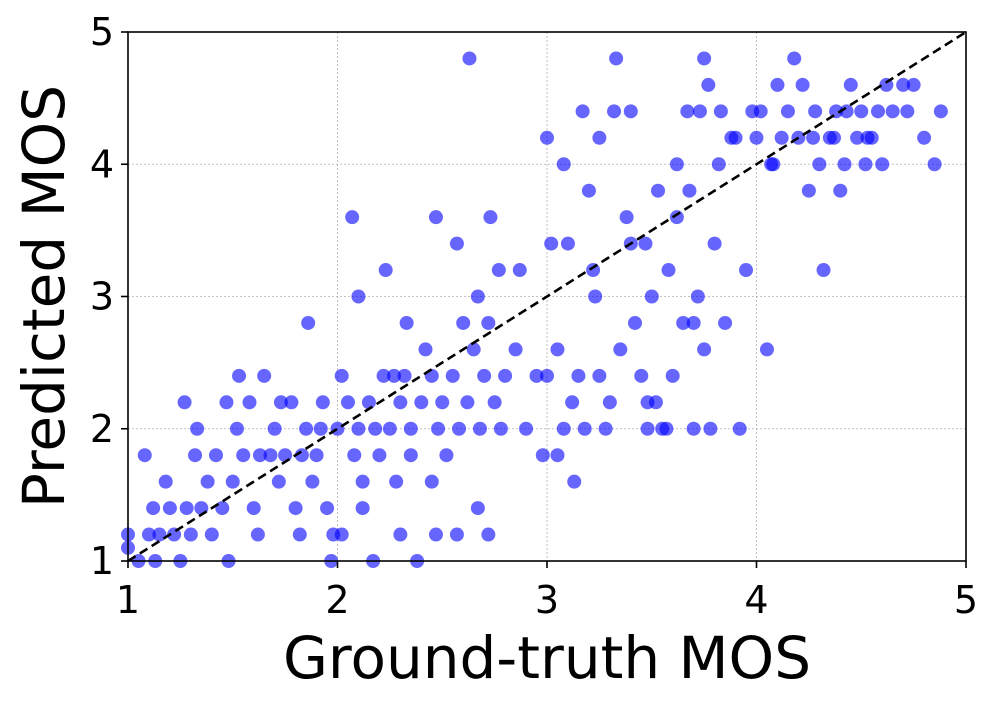 Image resolution: width=996 pixels, height=706 pixels. Describe the element at coordinates (109, 296) in the screenshot. I see `y-axis-ticks: 1 2 3 4 5` at that location.